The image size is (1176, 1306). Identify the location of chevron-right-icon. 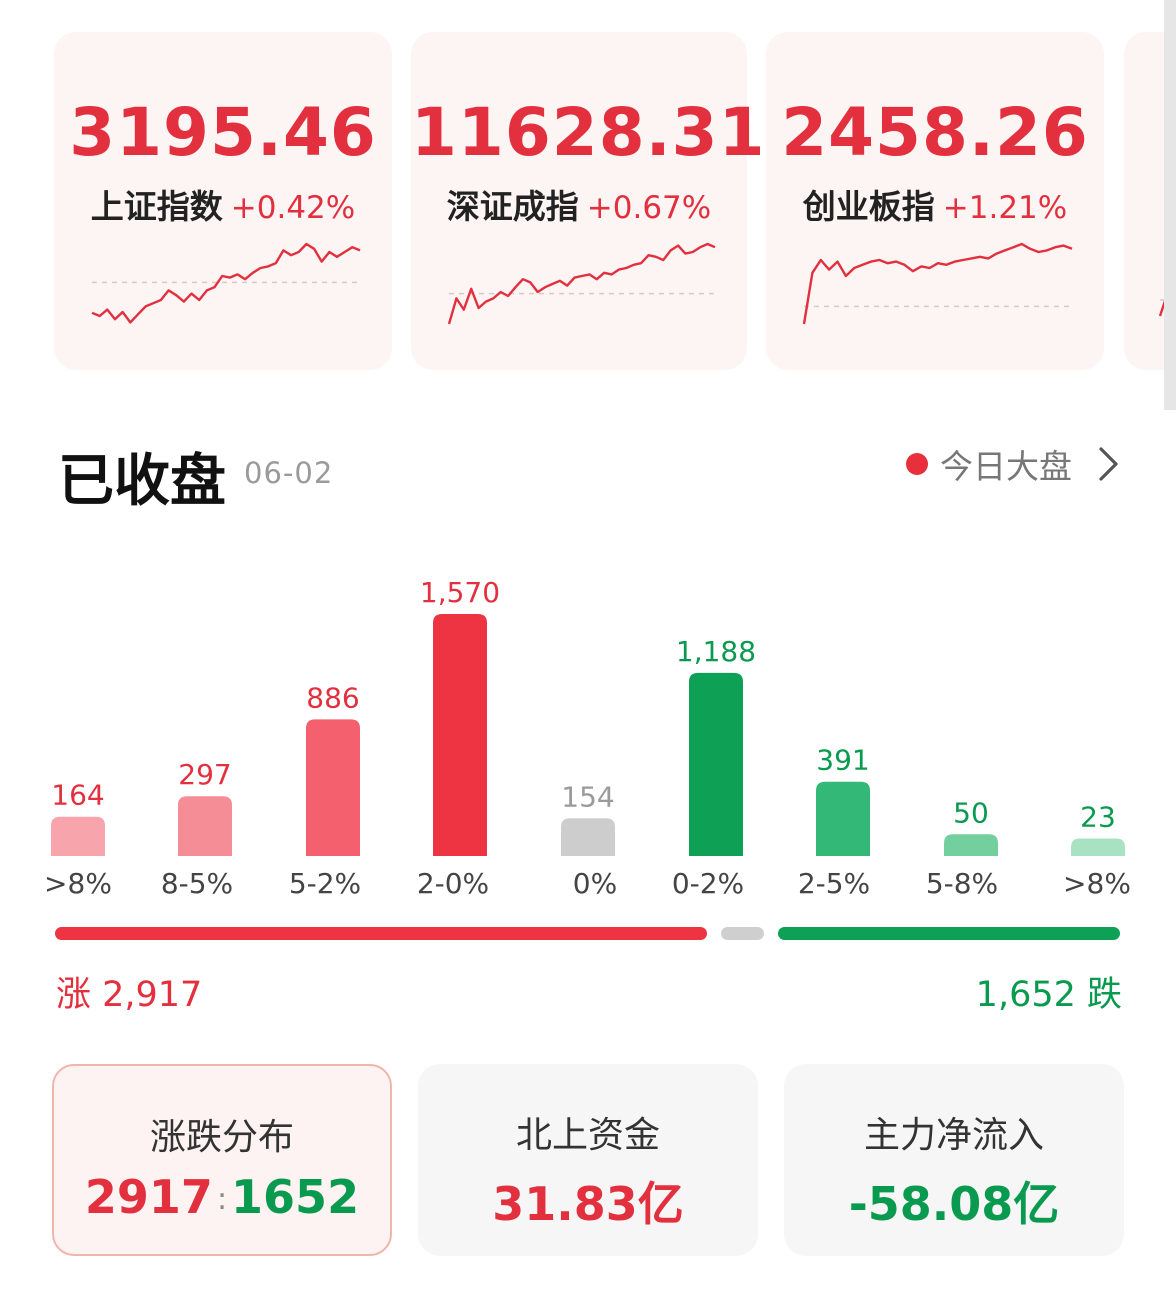
(1108, 464).